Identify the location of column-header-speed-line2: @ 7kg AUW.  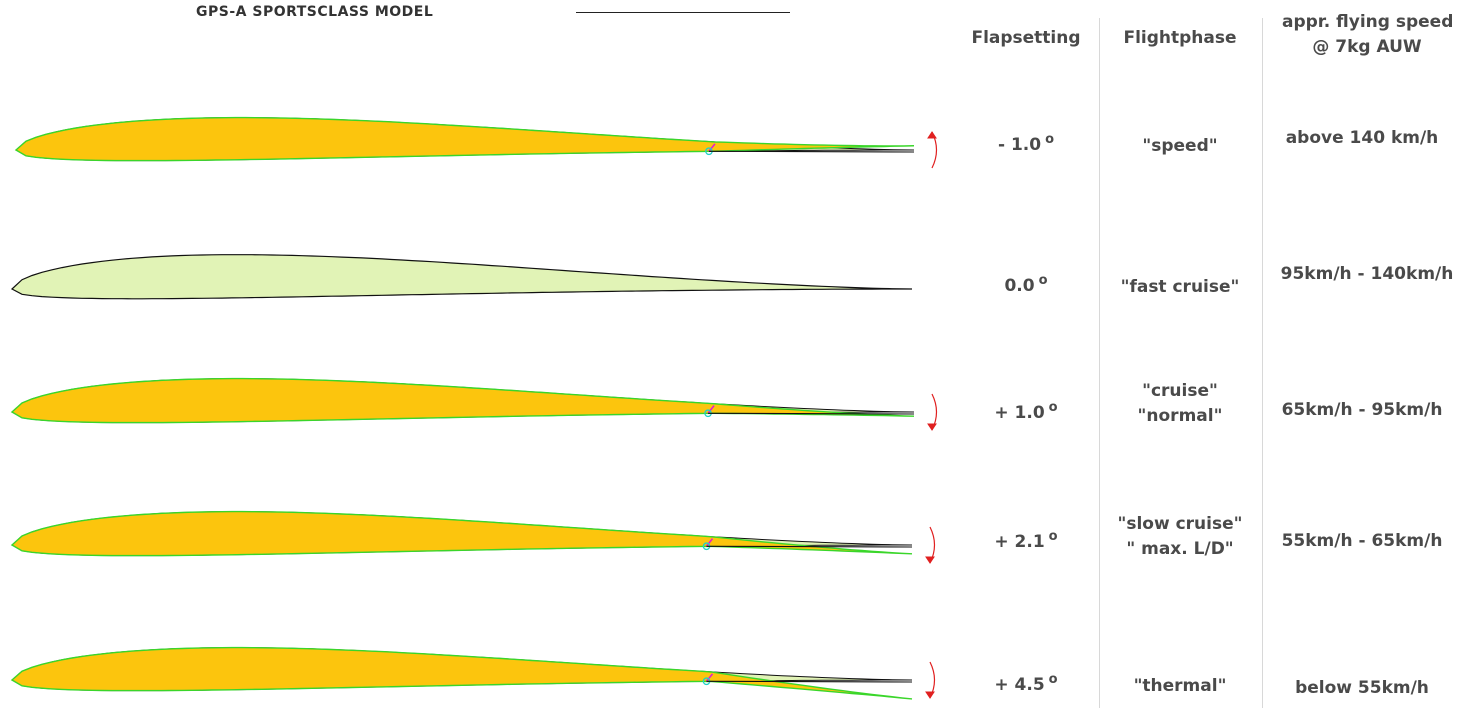
(1367, 47).